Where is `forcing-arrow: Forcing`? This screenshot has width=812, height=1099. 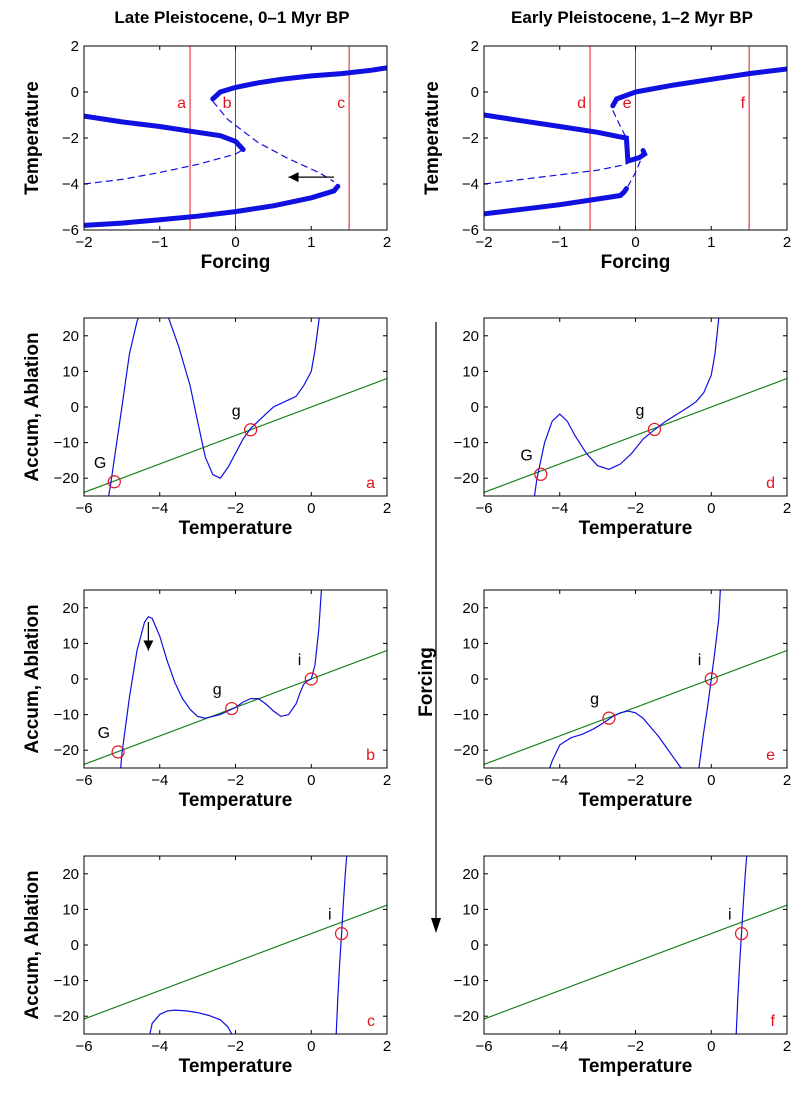 forcing-arrow: Forcing is located at coordinates (428, 627).